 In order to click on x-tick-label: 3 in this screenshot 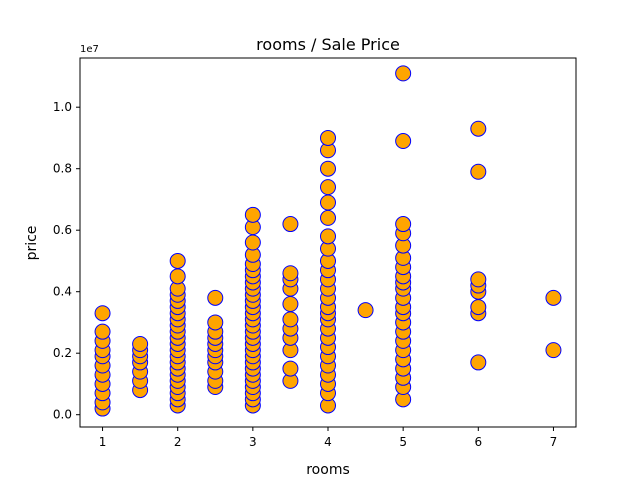, I will do `click(253, 442)`.